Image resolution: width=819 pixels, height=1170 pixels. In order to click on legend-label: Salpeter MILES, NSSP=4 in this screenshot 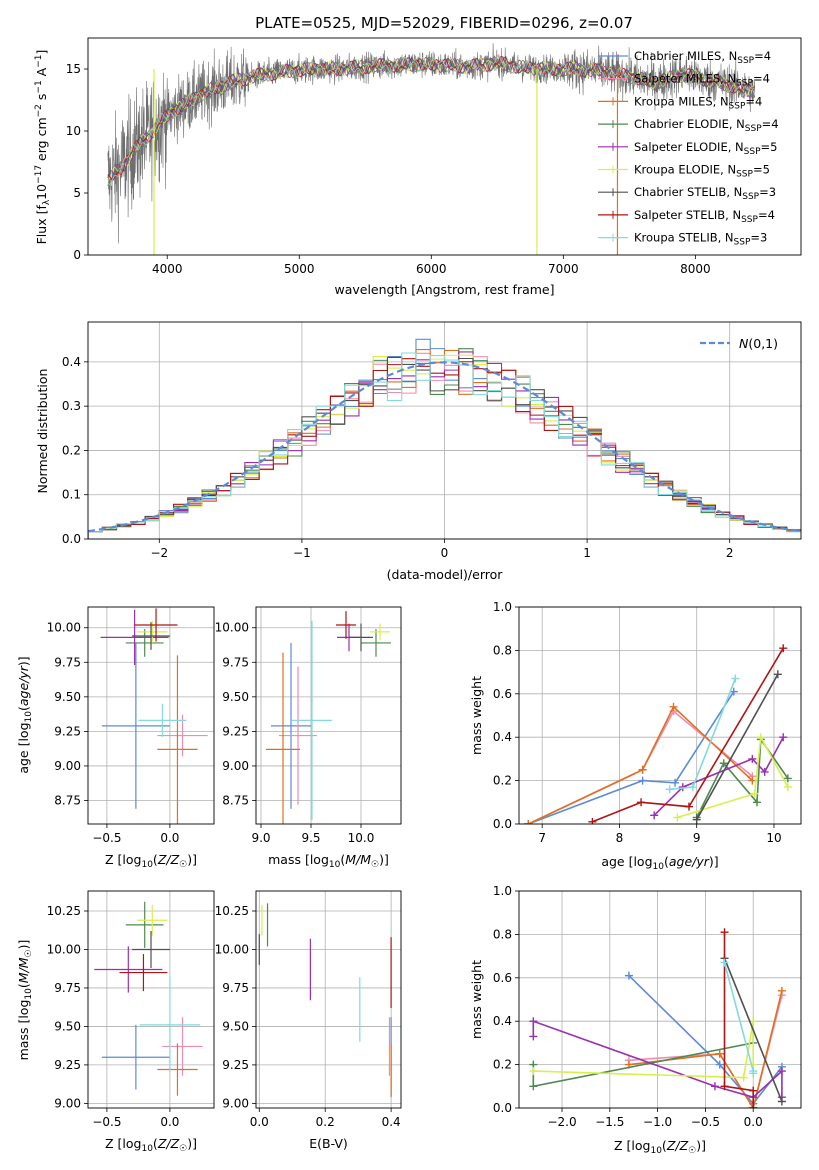, I will do `click(702, 80)`.